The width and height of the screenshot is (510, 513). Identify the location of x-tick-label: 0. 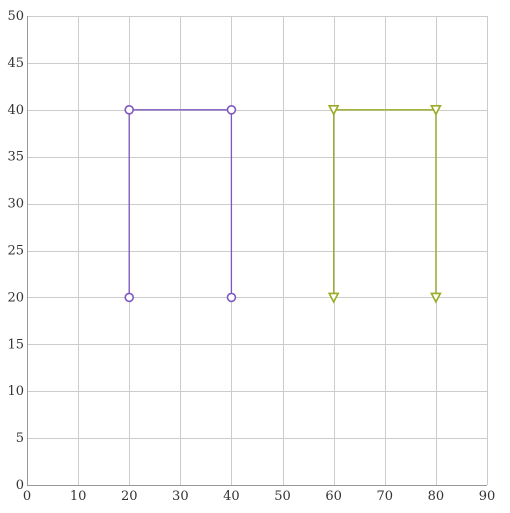
(27, 496).